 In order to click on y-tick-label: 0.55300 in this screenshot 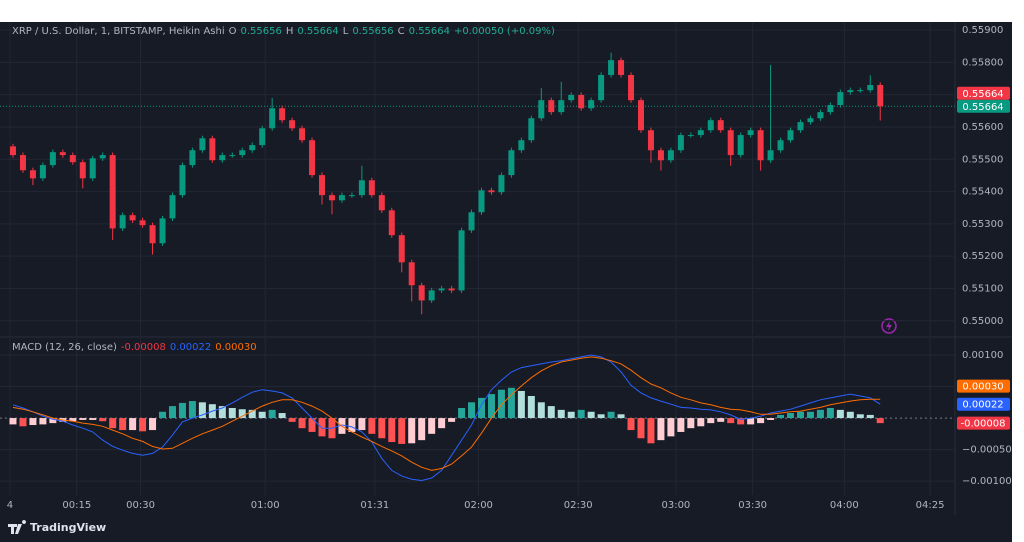, I will do `click(982, 224)`.